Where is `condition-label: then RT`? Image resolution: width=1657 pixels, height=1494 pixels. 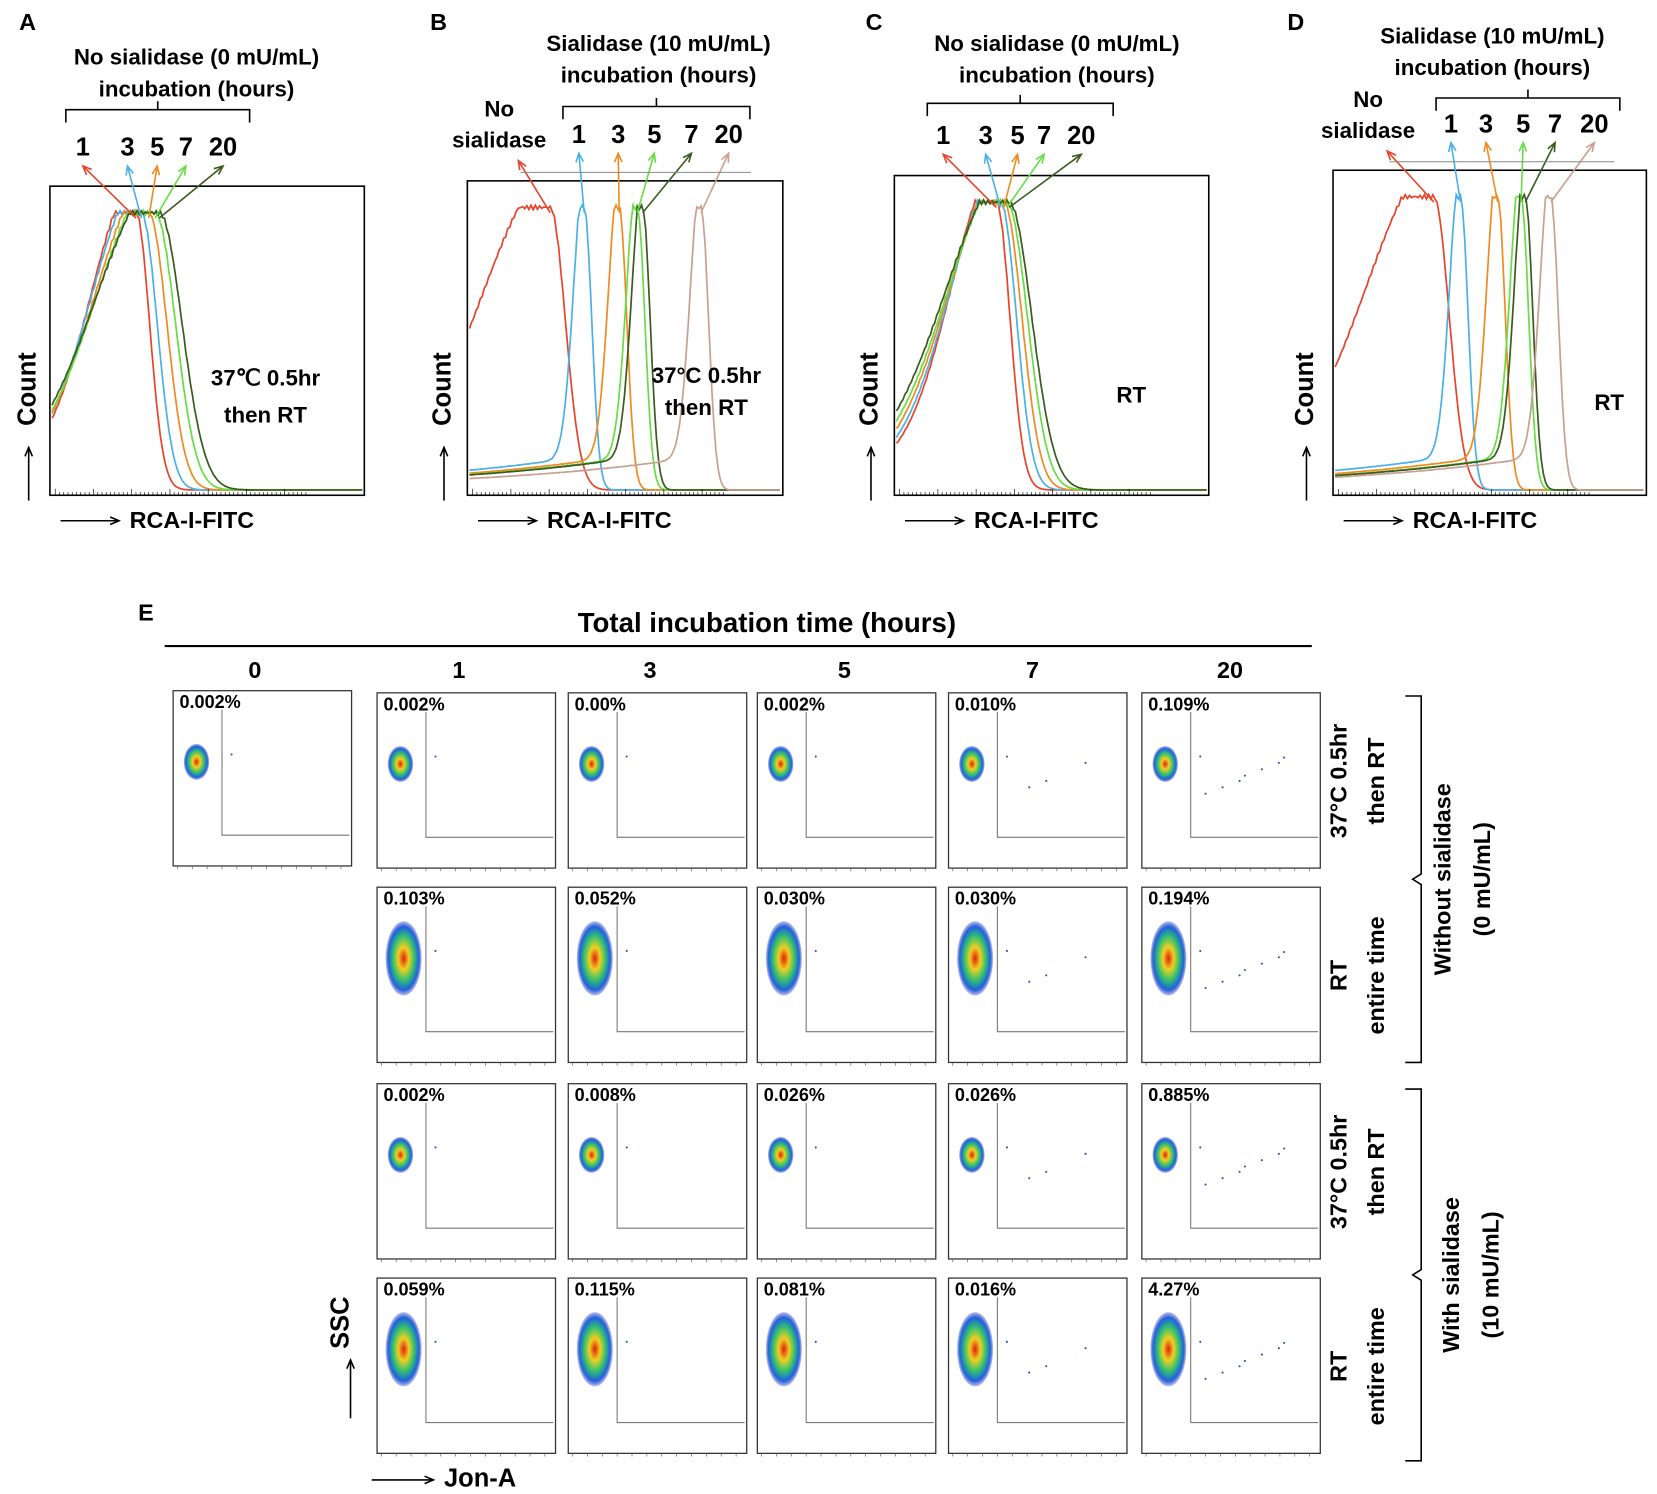
condition-label: then RT is located at coordinates (706, 407).